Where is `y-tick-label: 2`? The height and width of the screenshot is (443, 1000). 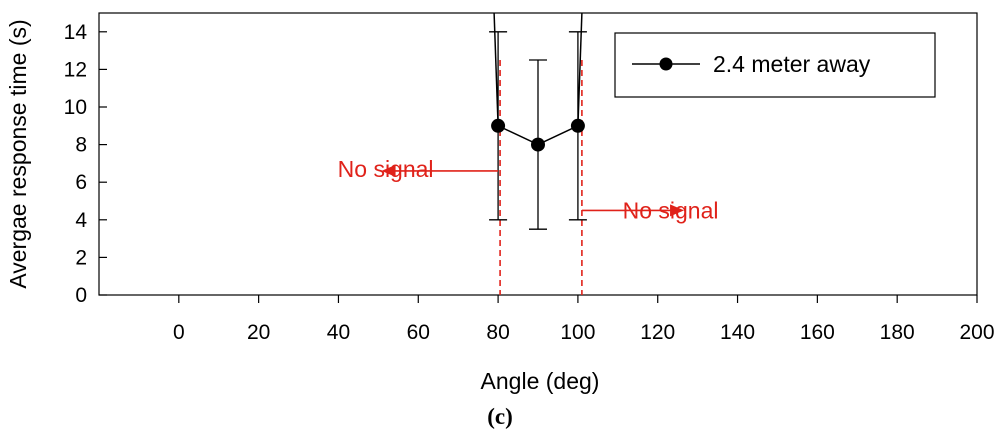
y-tick-label: 2 is located at coordinates (81, 257).